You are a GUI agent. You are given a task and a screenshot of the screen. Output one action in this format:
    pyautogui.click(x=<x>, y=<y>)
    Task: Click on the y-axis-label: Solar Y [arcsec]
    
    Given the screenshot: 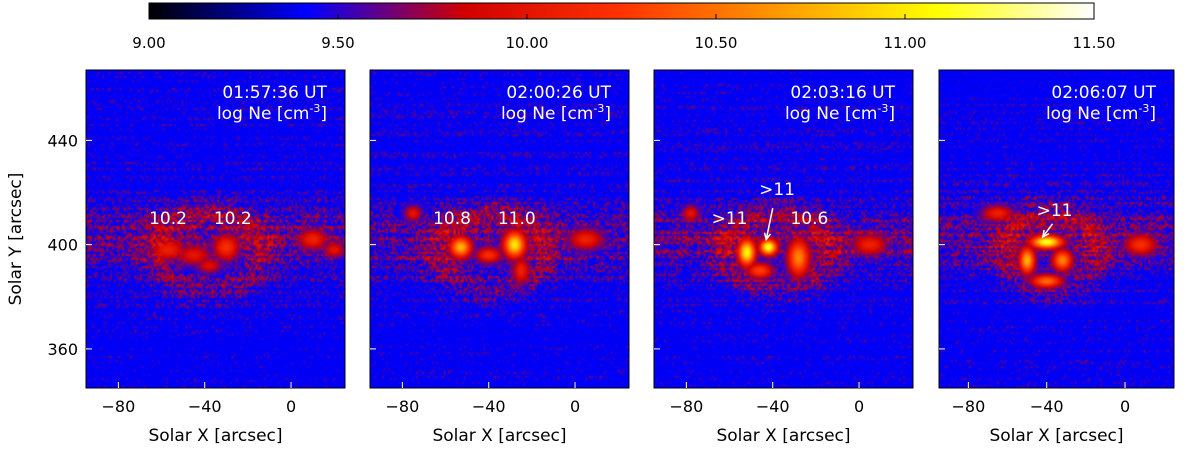 What is the action you would take?
    pyautogui.click(x=16, y=239)
    